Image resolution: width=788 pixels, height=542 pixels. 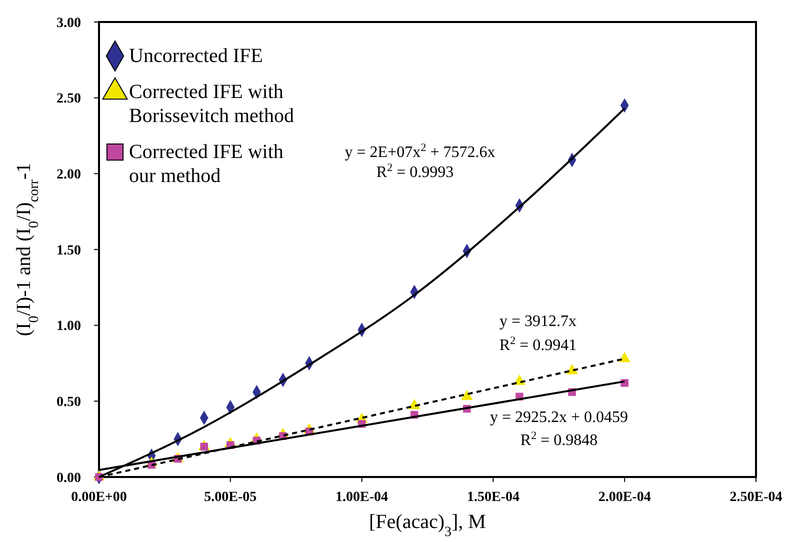 I want to click on annotation: R$^{2}$ = 0.9848, so click(x=559, y=439).